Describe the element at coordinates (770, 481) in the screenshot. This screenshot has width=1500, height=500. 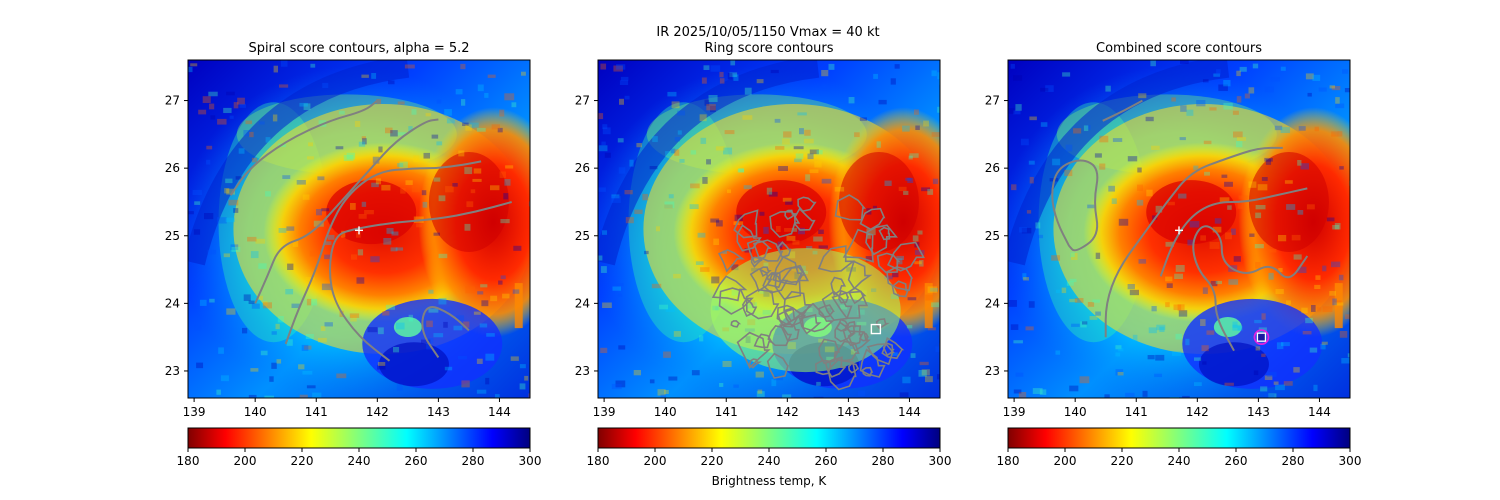
I see `colorbar-label: Brightness temp, K` at that location.